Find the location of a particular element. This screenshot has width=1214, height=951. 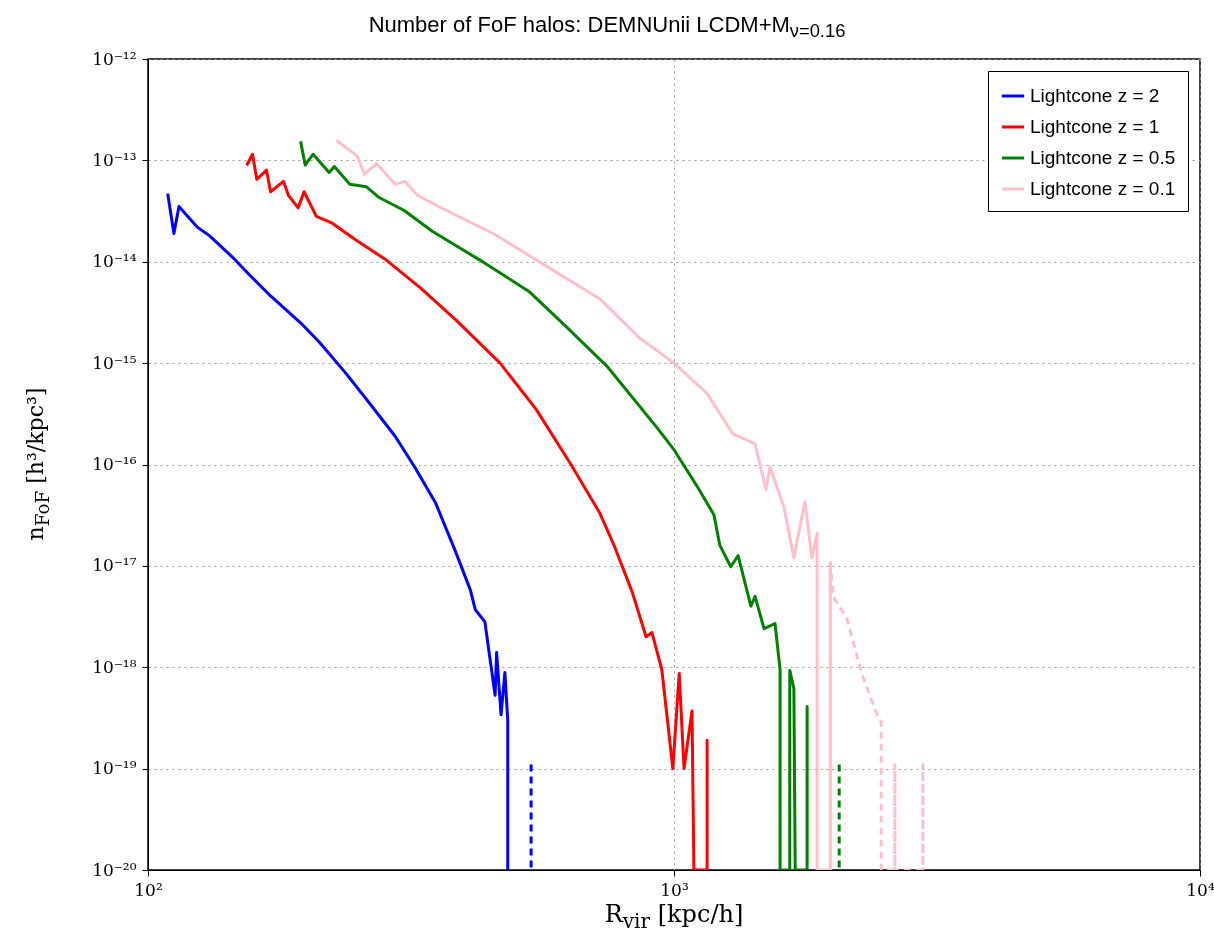

y-tick-label: 10⁻¹⁹ is located at coordinates (114, 768).